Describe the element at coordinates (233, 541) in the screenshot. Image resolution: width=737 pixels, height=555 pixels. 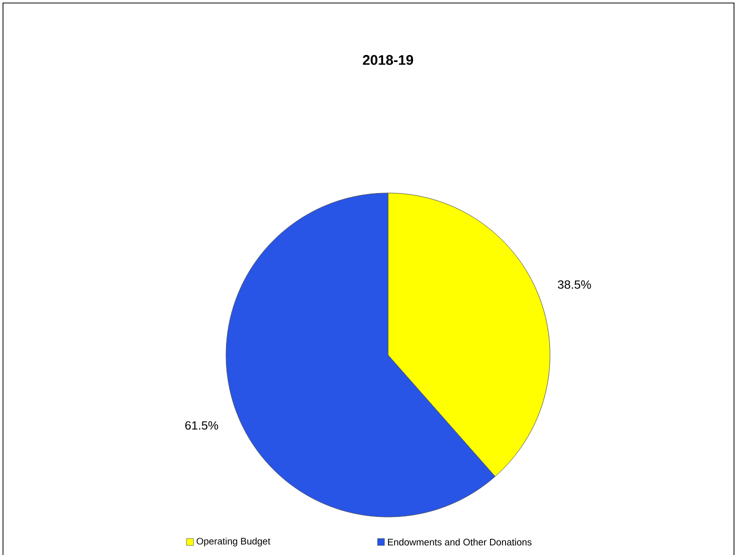
I see `legend-label: Operating Budget` at that location.